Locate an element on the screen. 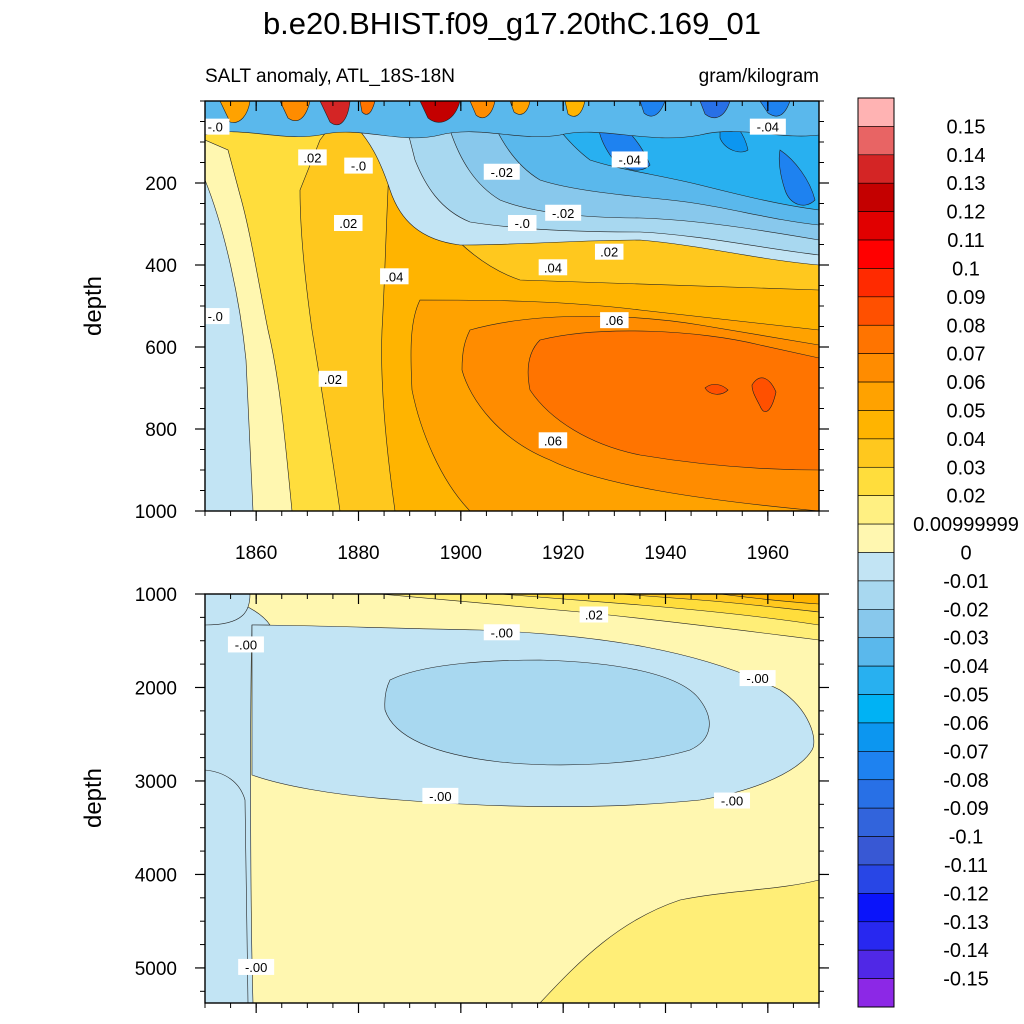 The width and height of the screenshot is (1024, 1024). colorbar-label: 0.07 is located at coordinates (966, 355).